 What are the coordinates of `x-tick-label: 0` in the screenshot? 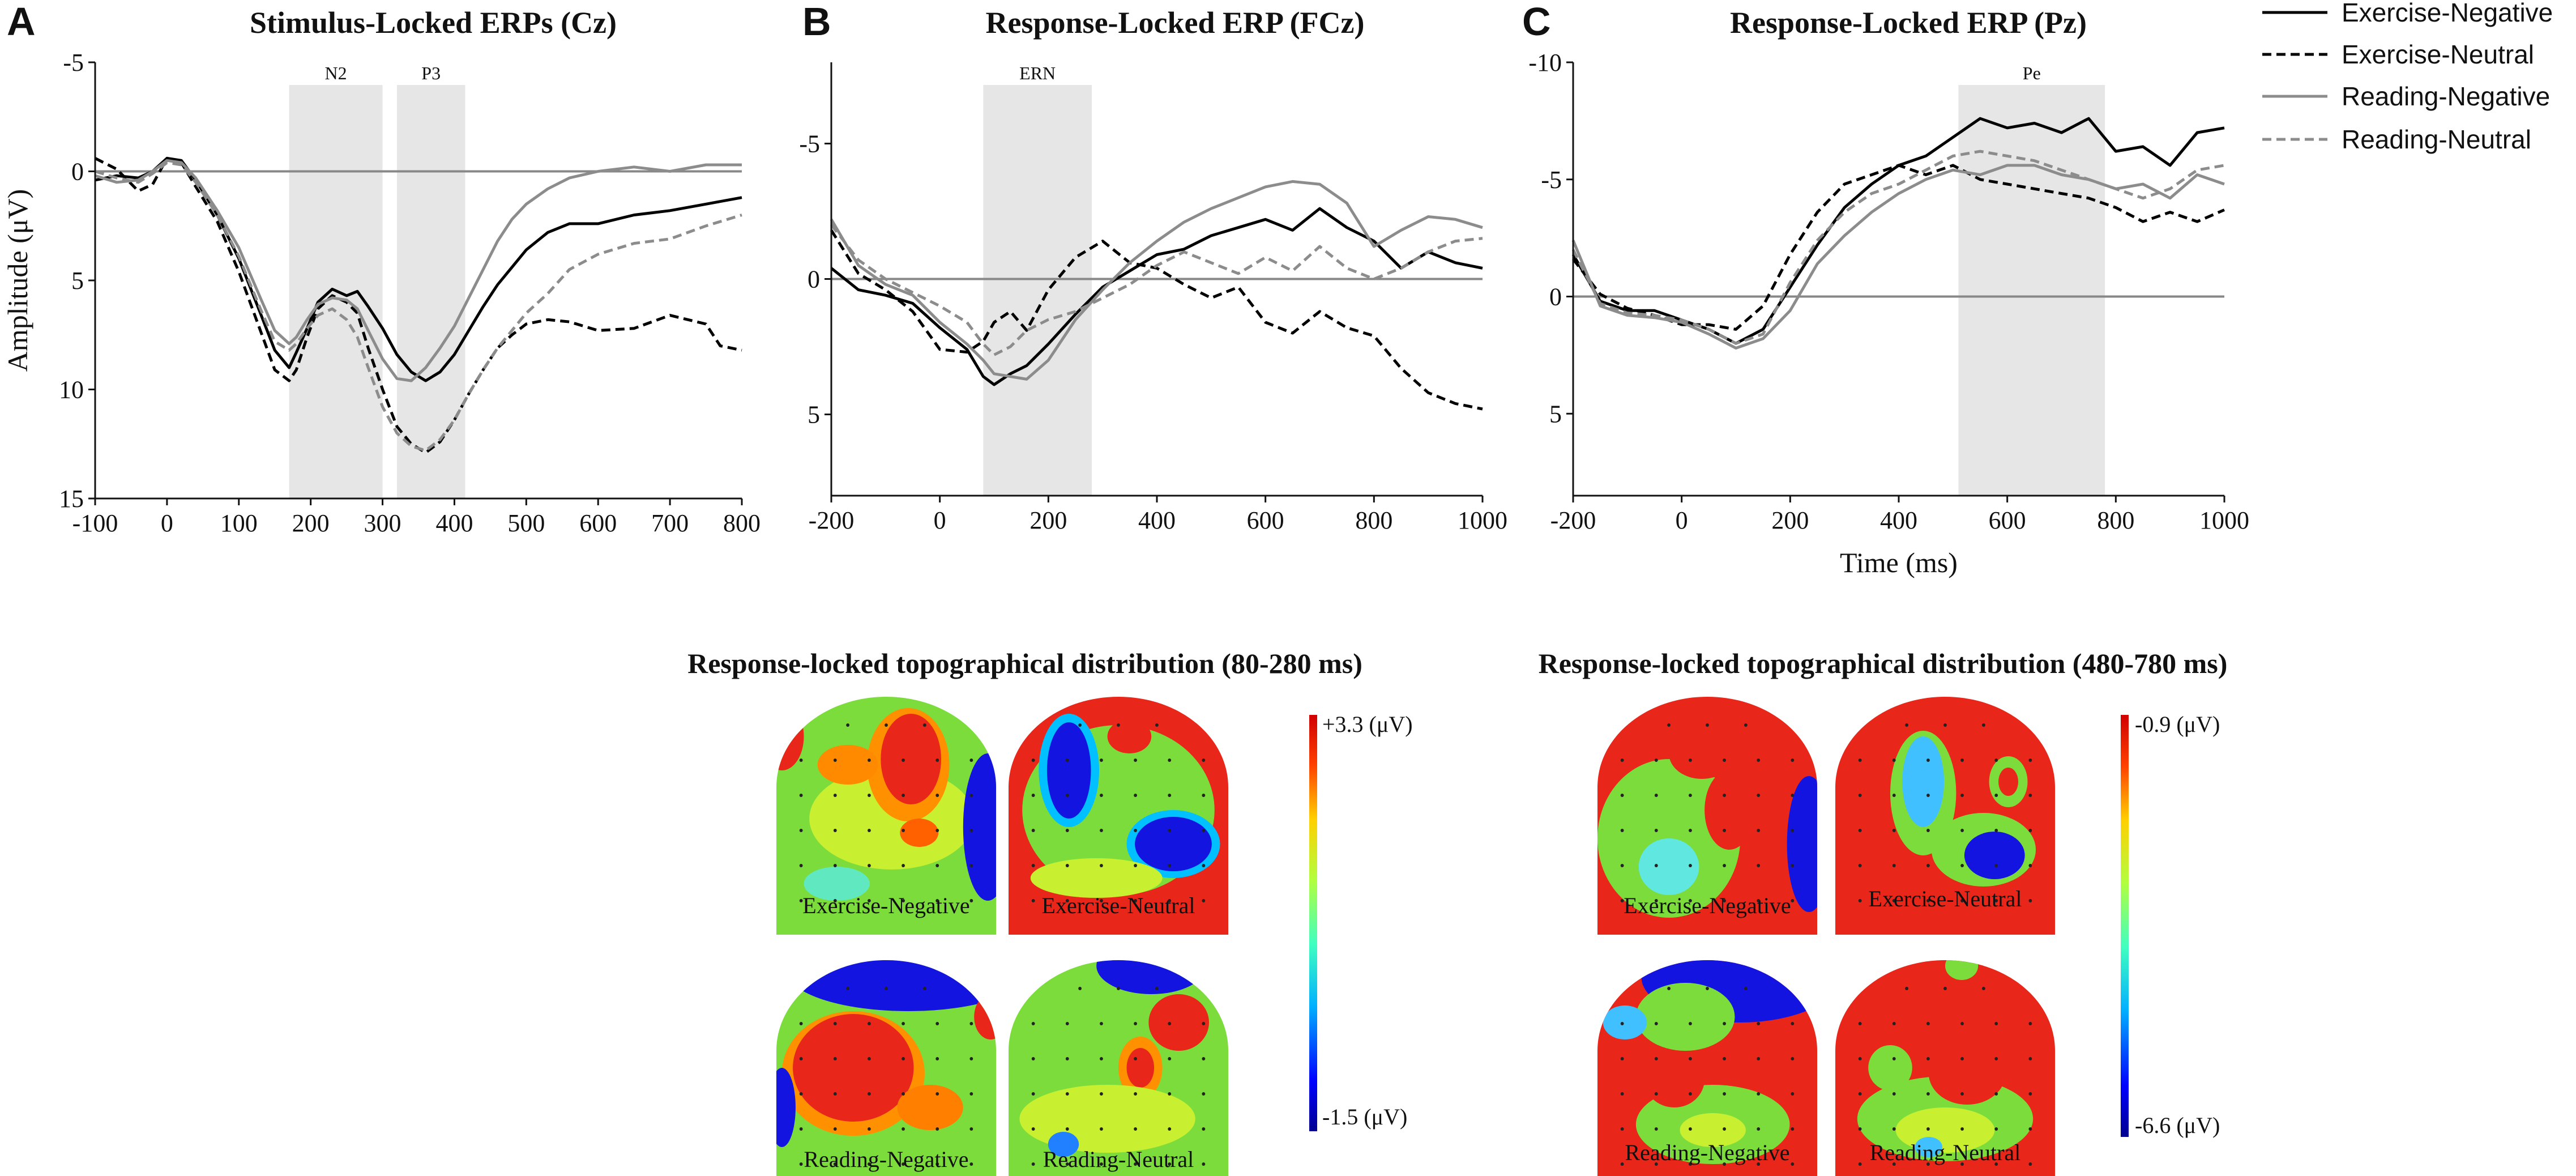 It's located at (167, 523).